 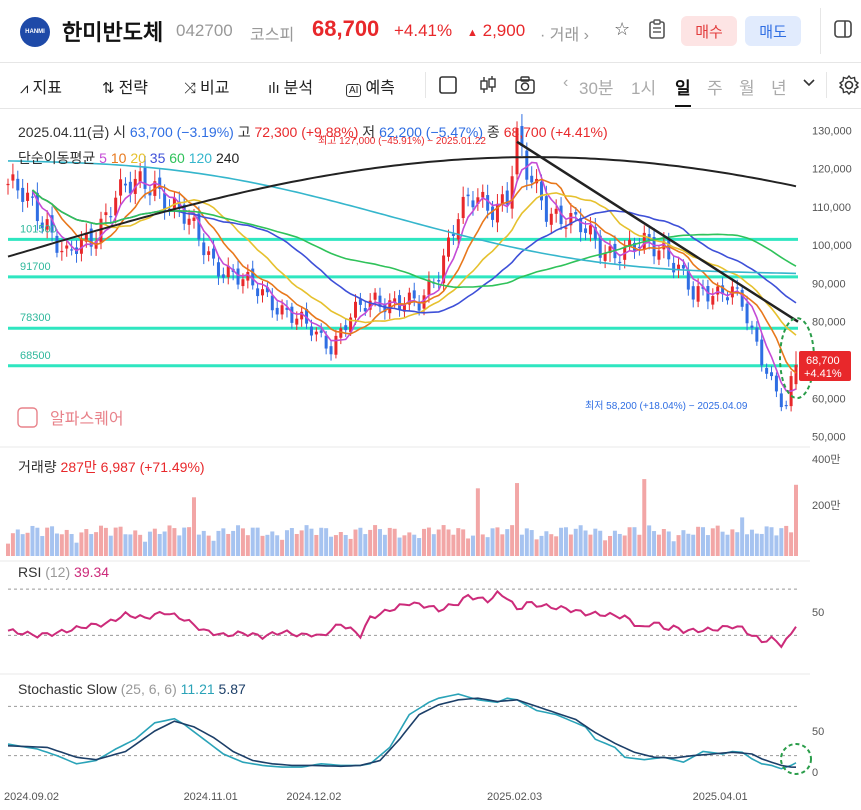 What do you see at coordinates (35, 32) in the screenshot?
I see `logo-text: HANMI` at bounding box center [35, 32].